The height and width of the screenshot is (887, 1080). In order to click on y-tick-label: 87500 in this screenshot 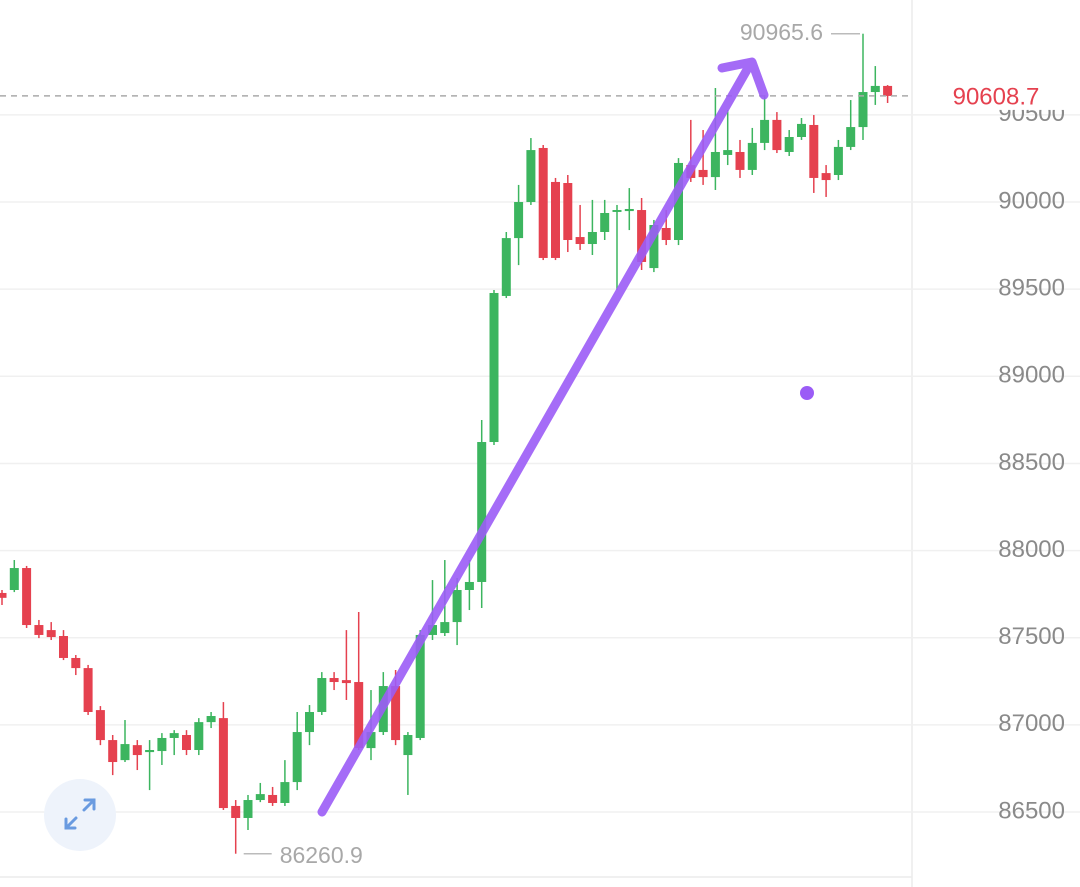, I will do `click(1031, 636)`.